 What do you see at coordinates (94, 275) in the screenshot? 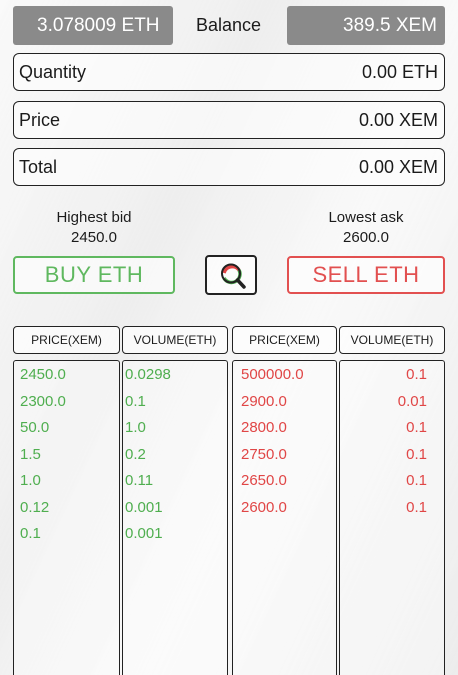
I see `buy-eth-button: BUY ETH` at bounding box center [94, 275].